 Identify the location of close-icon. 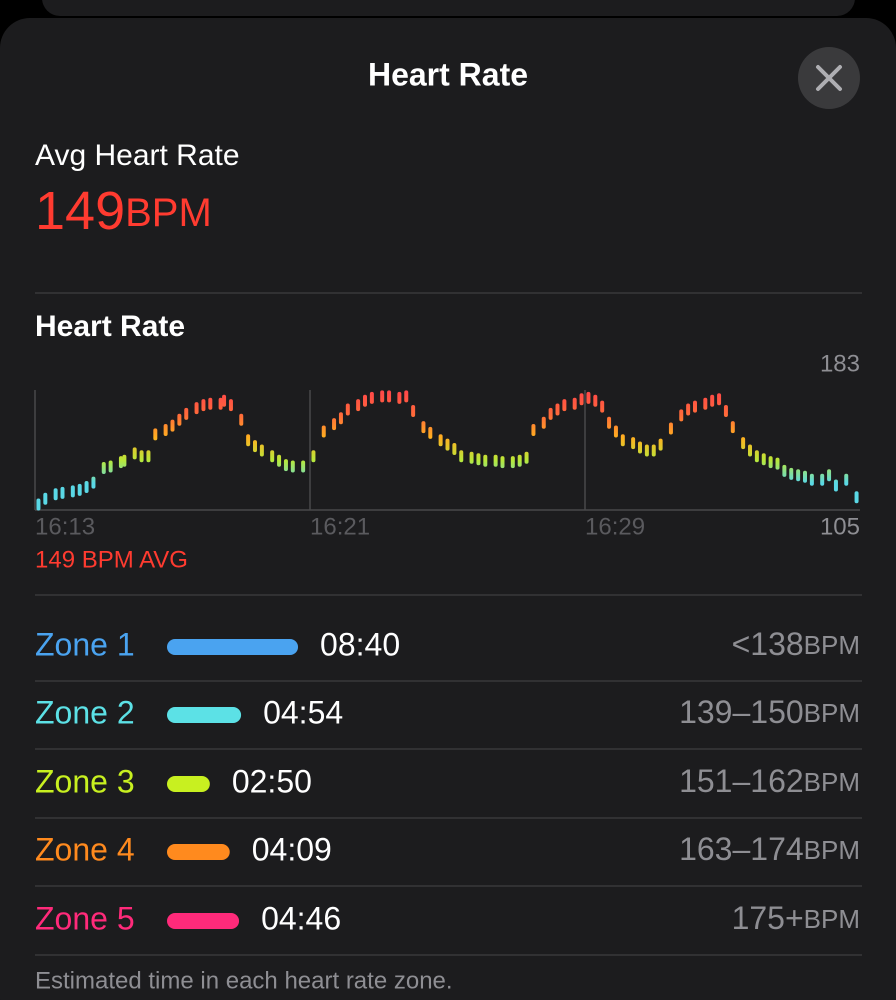
(829, 78).